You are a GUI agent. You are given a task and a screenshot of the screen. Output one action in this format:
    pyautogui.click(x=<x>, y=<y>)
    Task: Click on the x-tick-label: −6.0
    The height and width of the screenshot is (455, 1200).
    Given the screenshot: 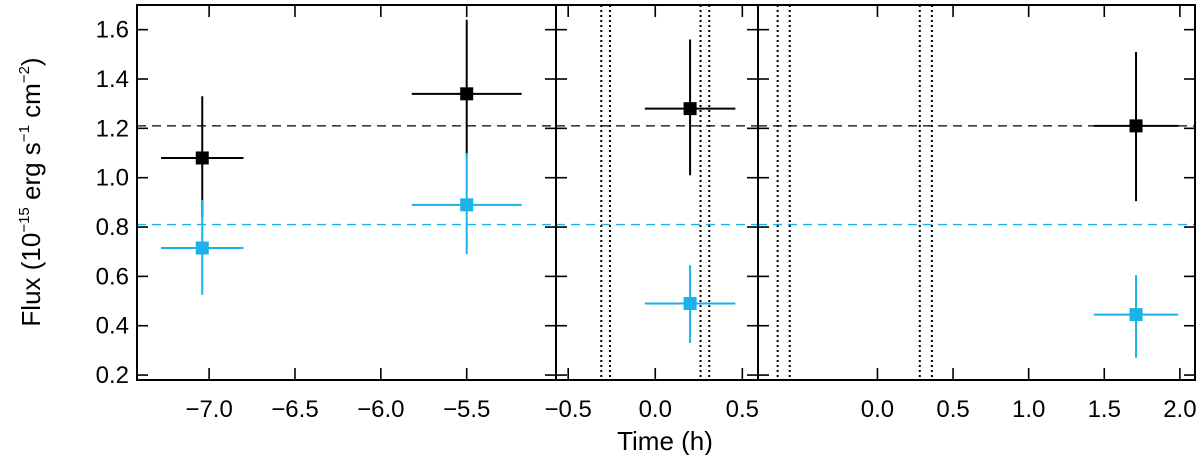 What is the action you would take?
    pyautogui.click(x=380, y=409)
    